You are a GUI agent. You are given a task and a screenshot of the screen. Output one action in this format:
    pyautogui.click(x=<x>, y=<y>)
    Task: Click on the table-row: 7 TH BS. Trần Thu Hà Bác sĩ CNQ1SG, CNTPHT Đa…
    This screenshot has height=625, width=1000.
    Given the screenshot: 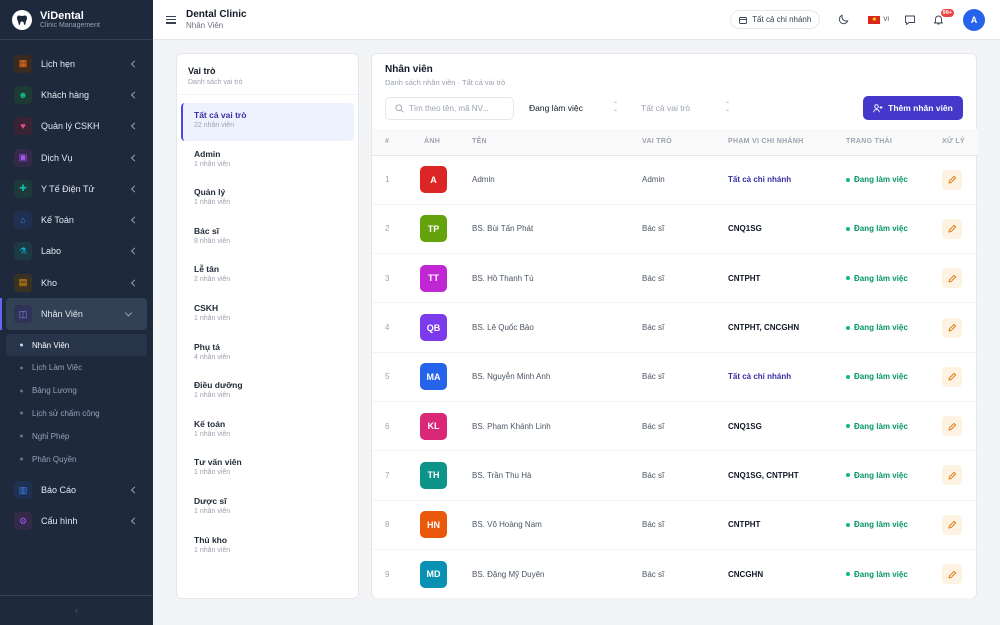 What is the action you would take?
    pyautogui.click(x=675, y=475)
    